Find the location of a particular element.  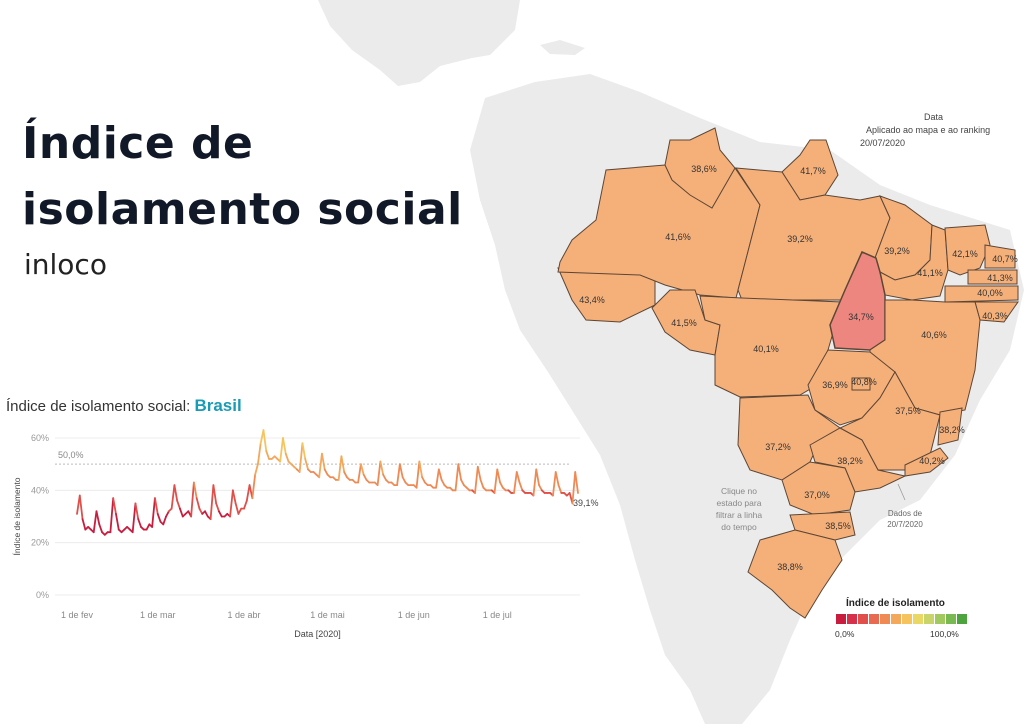

map-info-scope: Aplicado ao mapa e ao ranking is located at coordinates (928, 130).